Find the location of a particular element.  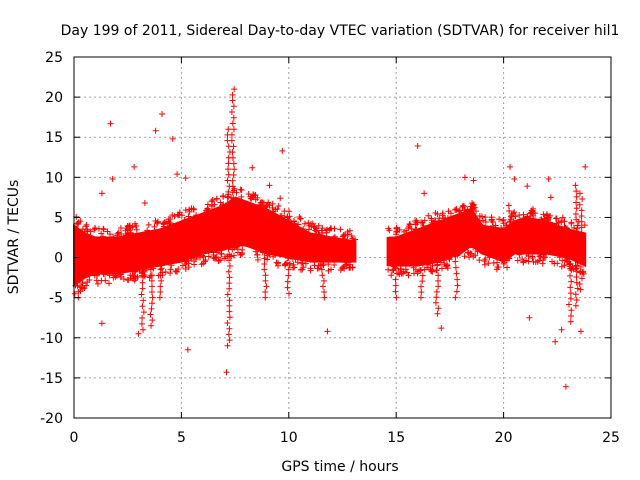

x-tick-label: 20 is located at coordinates (504, 438).